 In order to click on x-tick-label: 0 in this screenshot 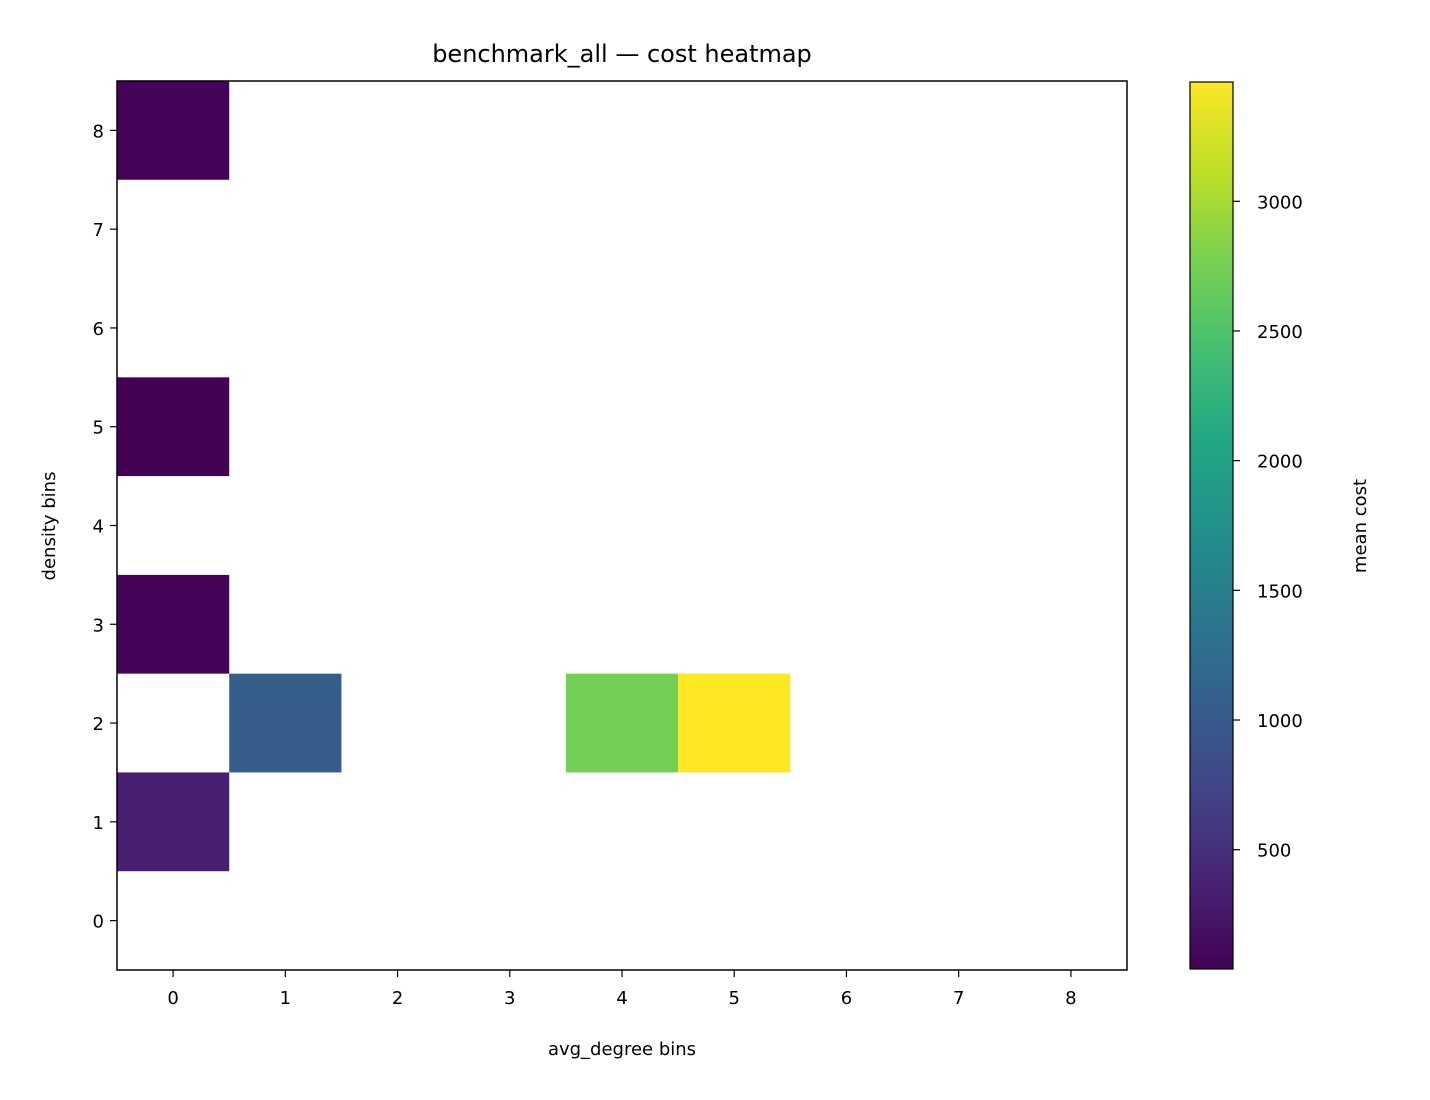, I will do `click(172, 998)`.